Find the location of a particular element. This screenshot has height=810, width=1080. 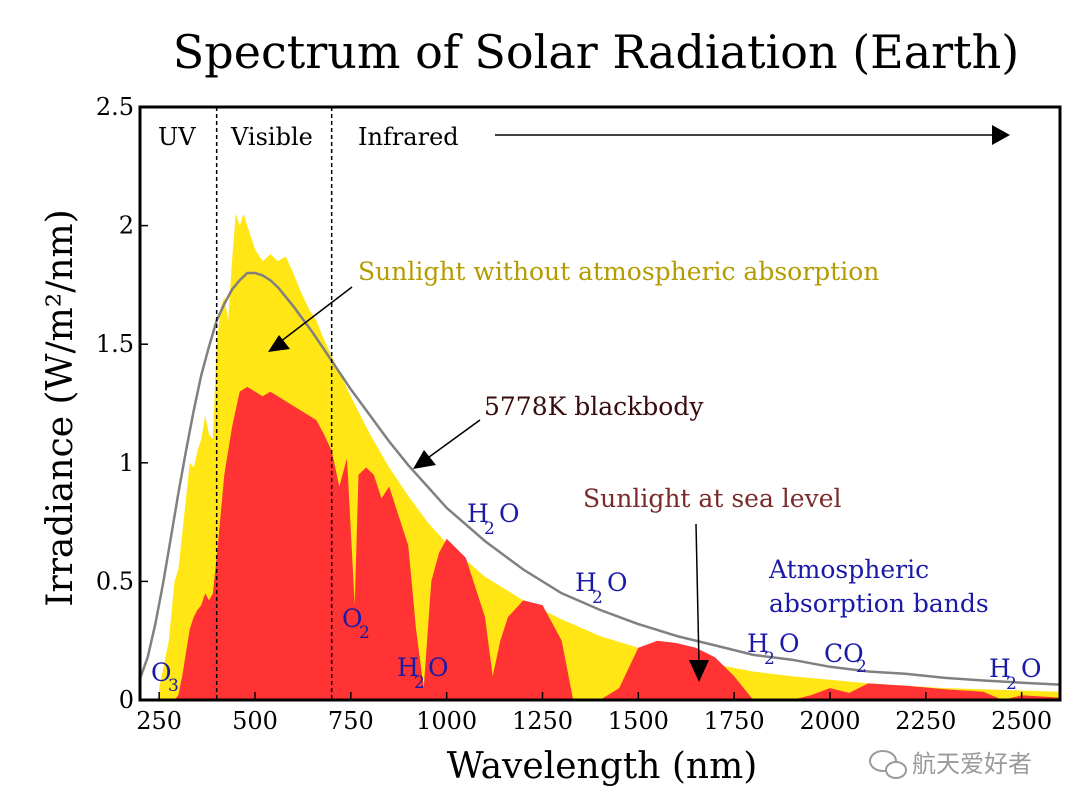

x-tick-label: 250 is located at coordinates (159, 721).